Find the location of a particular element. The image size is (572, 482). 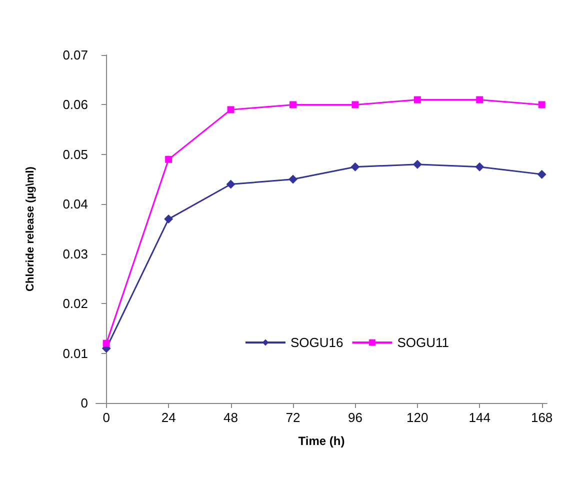

y-tick-label: 0.01 is located at coordinates (75, 353).